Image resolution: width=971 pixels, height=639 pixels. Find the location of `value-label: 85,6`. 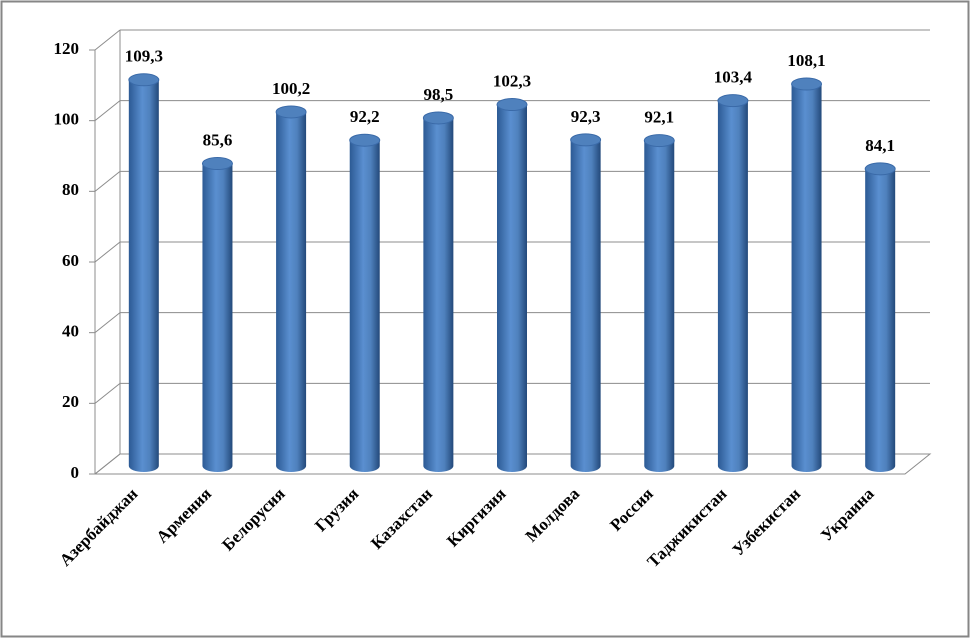

value-label: 85,6 is located at coordinates (218, 139).